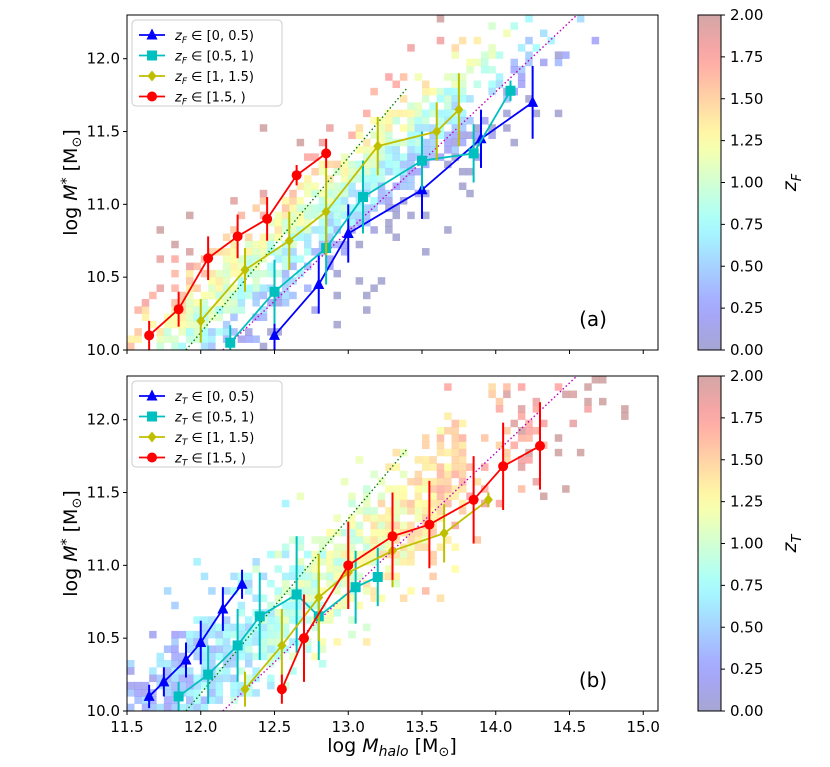  I want to click on x-axis-label: log Mhalo [M⊙], so click(392, 747).